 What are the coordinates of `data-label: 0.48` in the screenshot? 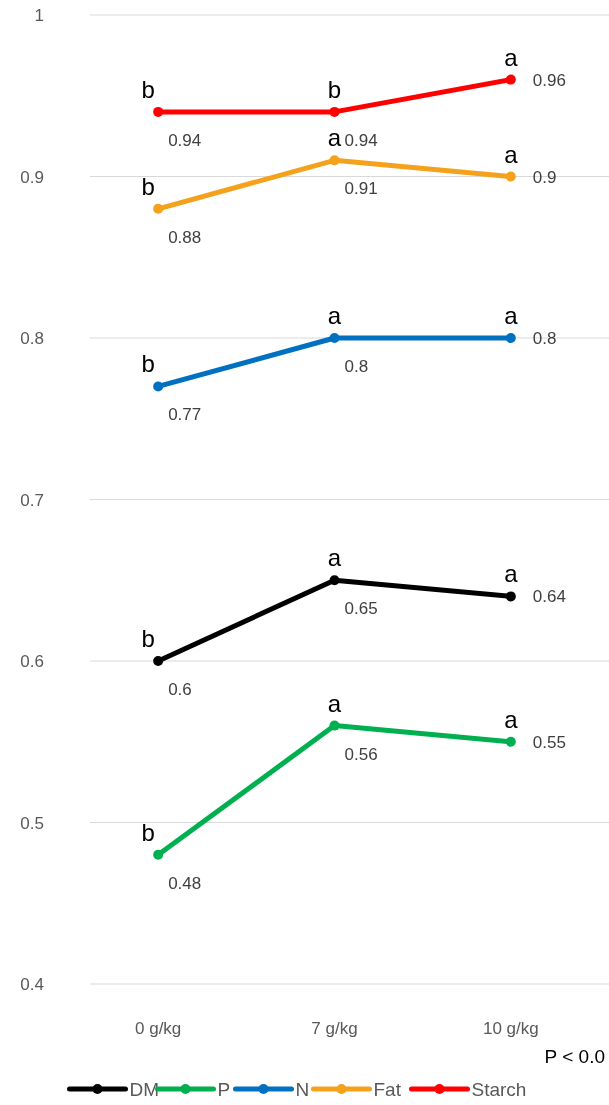 It's located at (185, 883).